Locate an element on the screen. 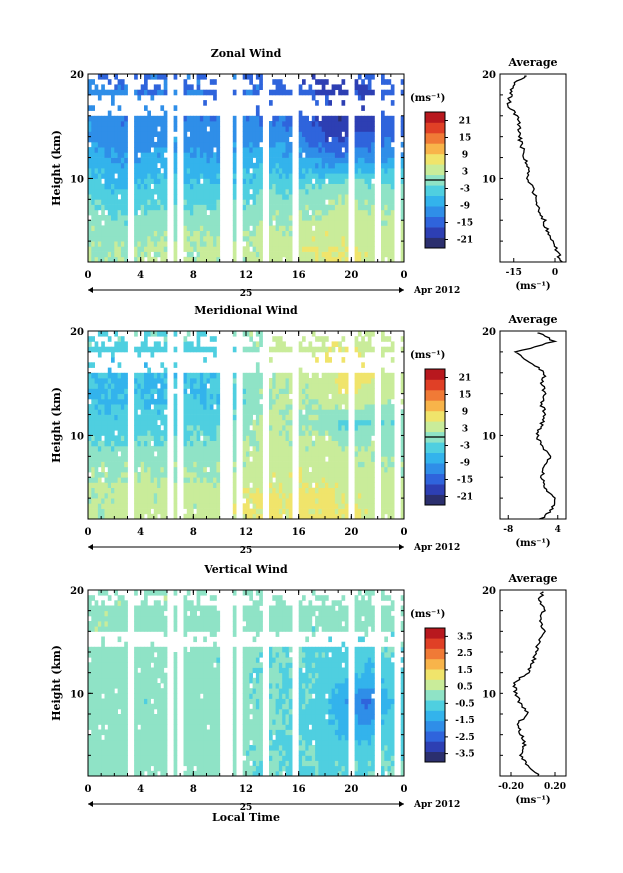 The image size is (623, 873). colorbar-swatch is located at coordinates (435, 385).